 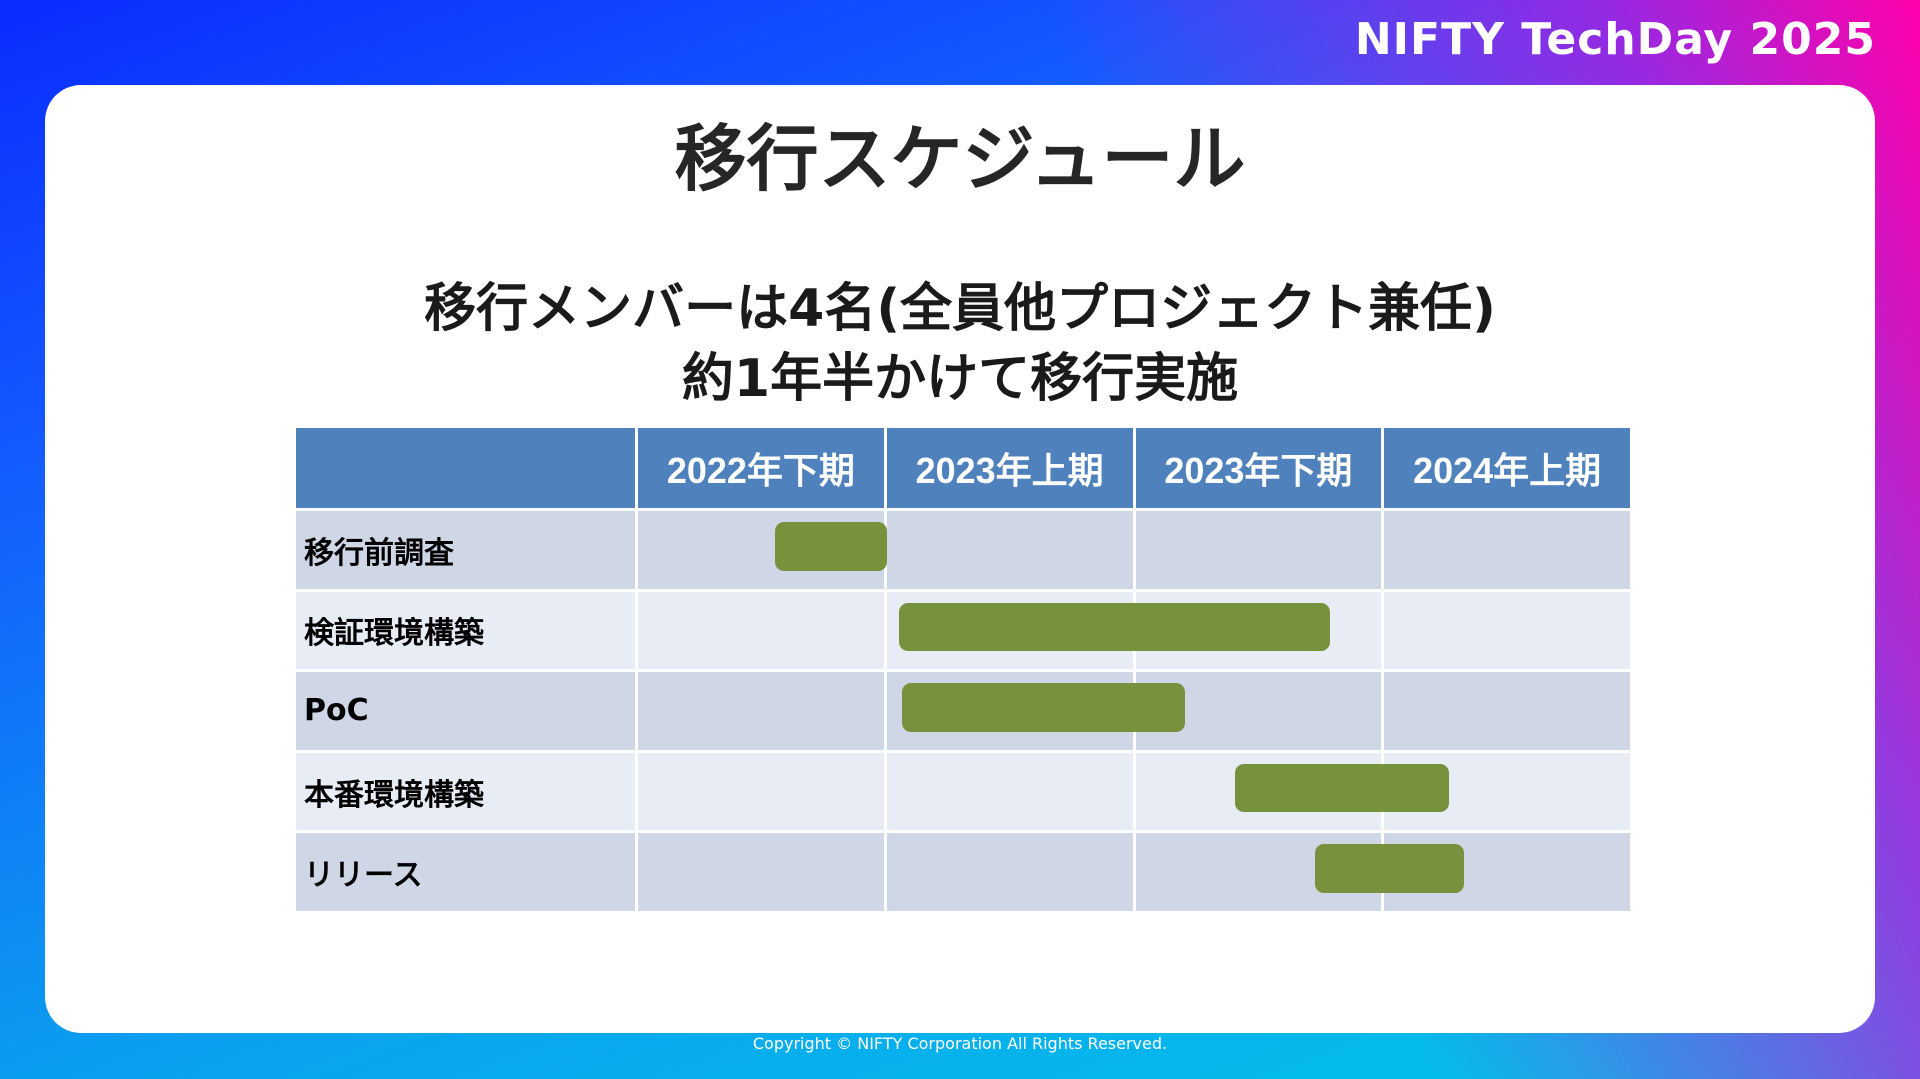 What do you see at coordinates (467, 870) in the screenshot?
I see `task-label: リリース` at bounding box center [467, 870].